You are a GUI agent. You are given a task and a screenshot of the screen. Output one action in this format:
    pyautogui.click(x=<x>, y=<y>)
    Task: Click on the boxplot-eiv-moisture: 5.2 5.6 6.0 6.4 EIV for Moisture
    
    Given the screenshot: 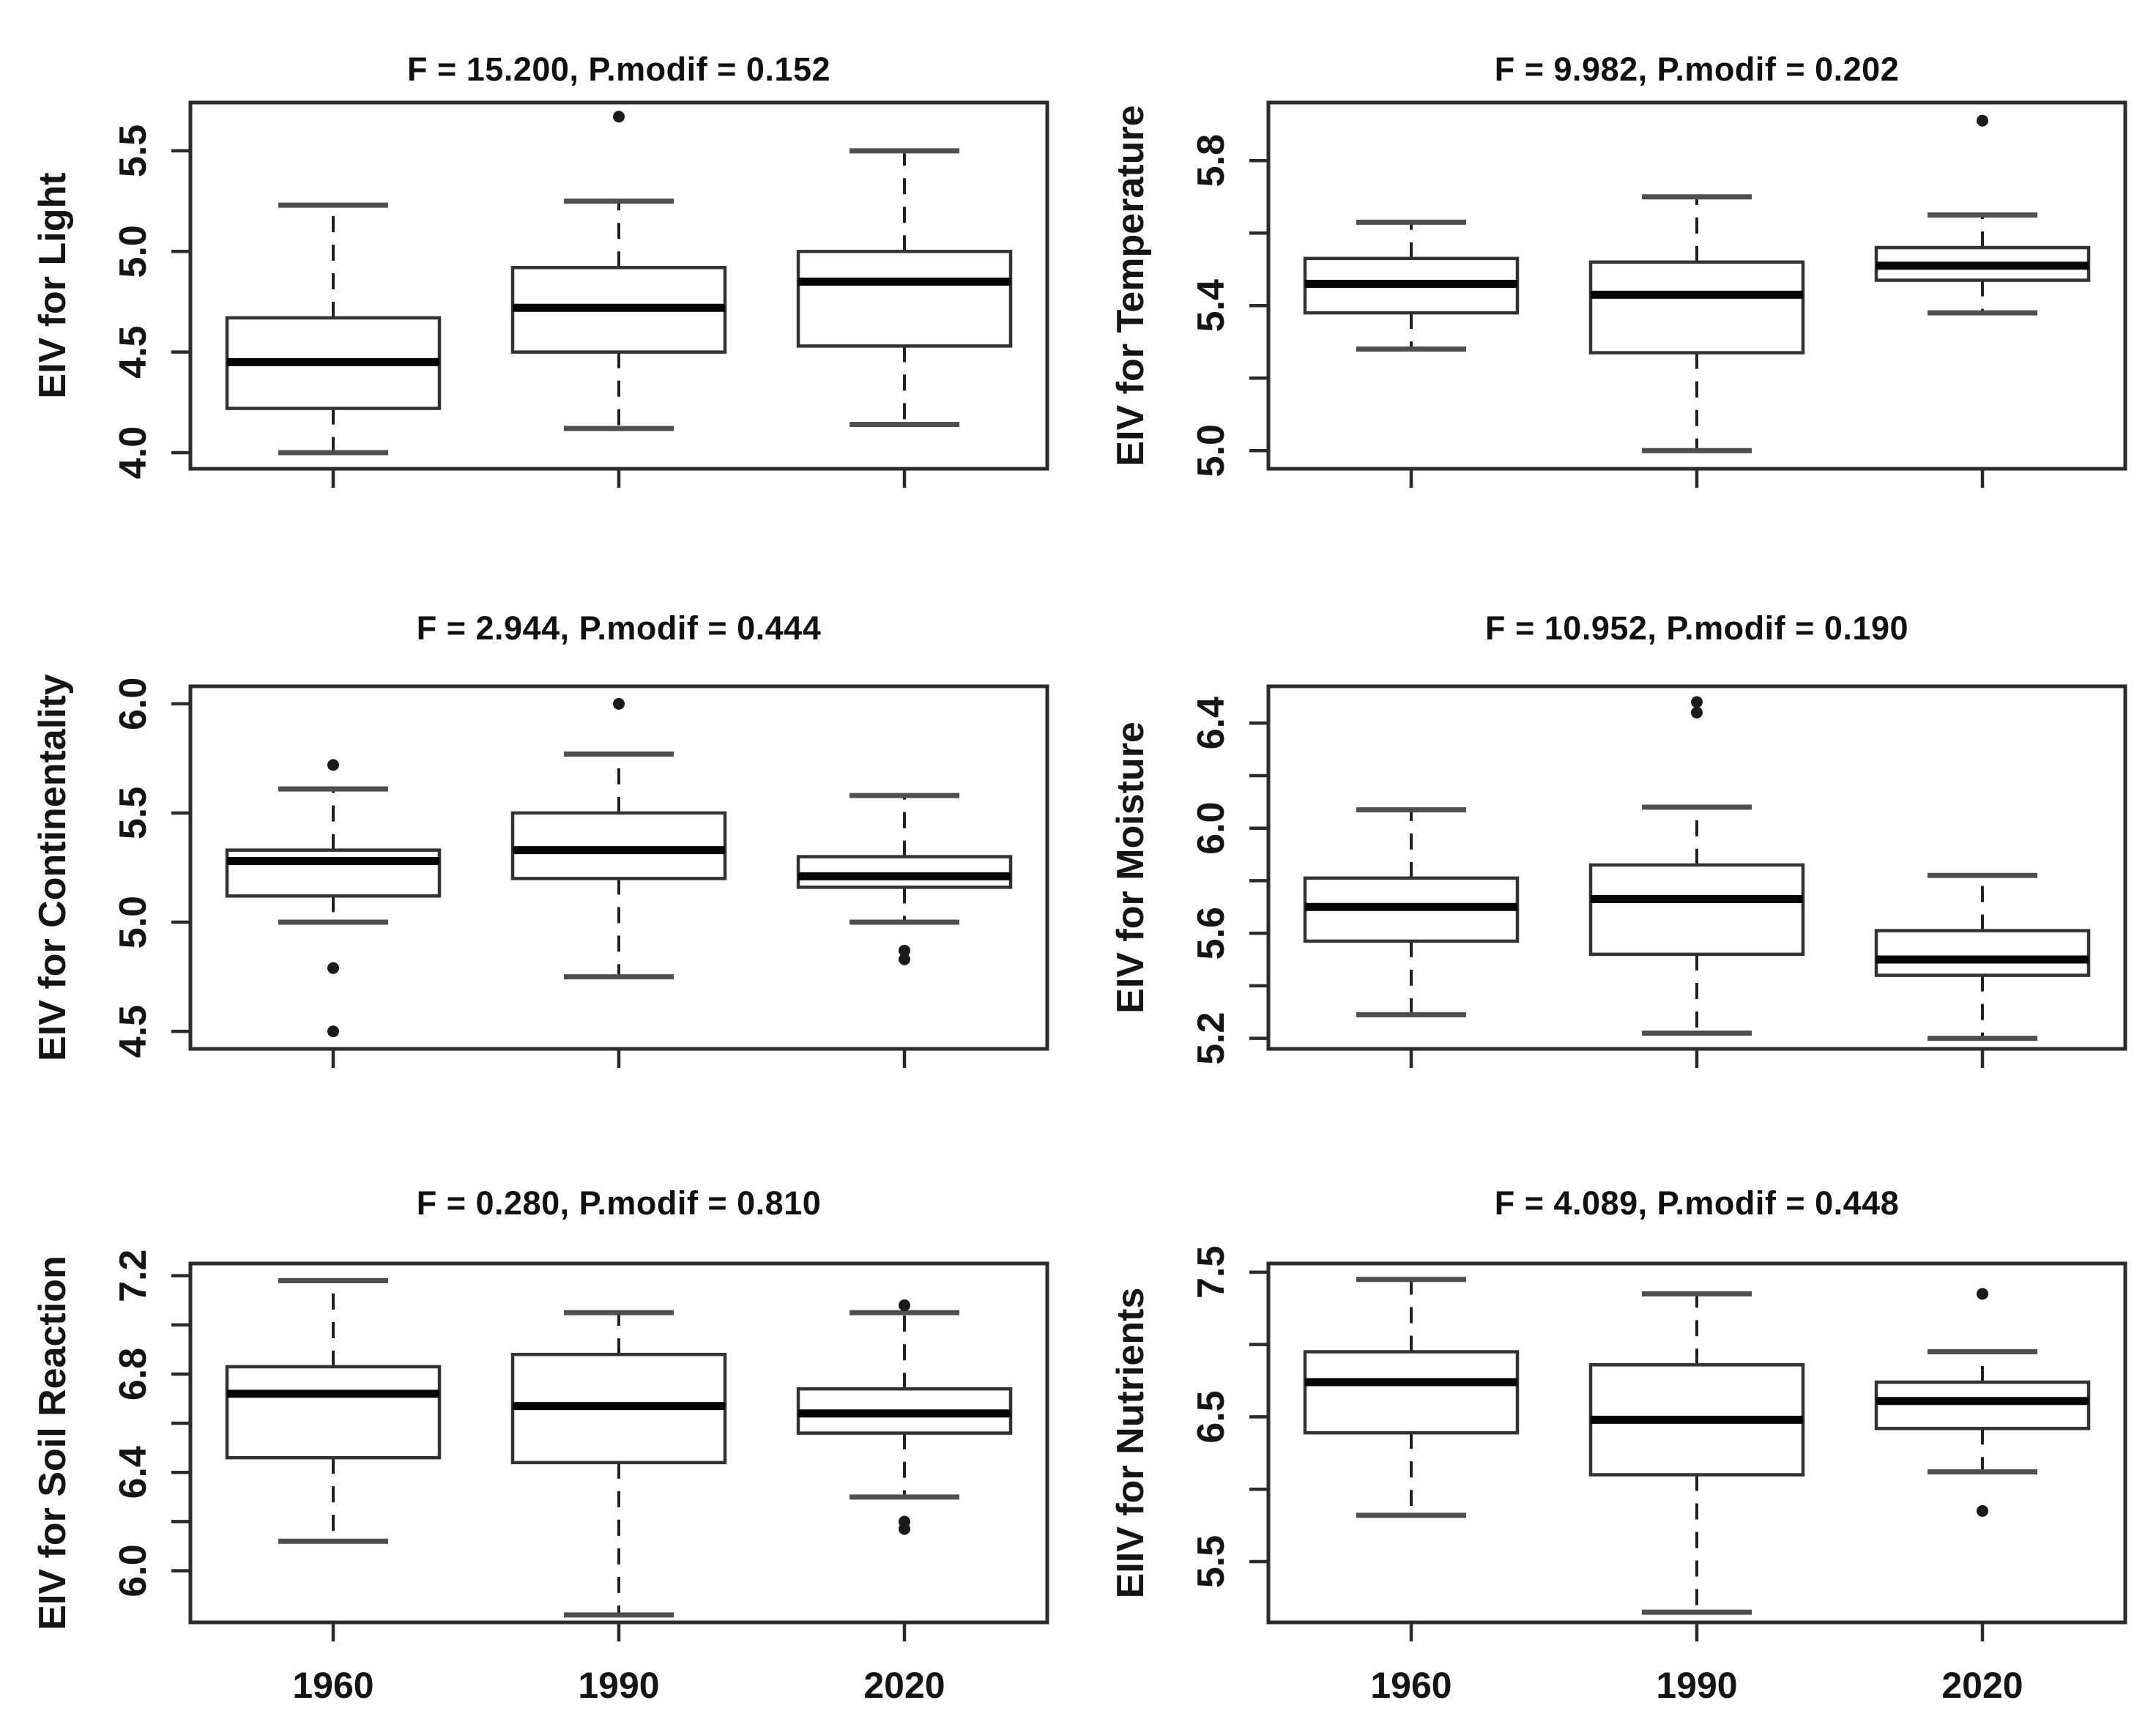 What is the action you would take?
    pyautogui.click(x=1618, y=876)
    